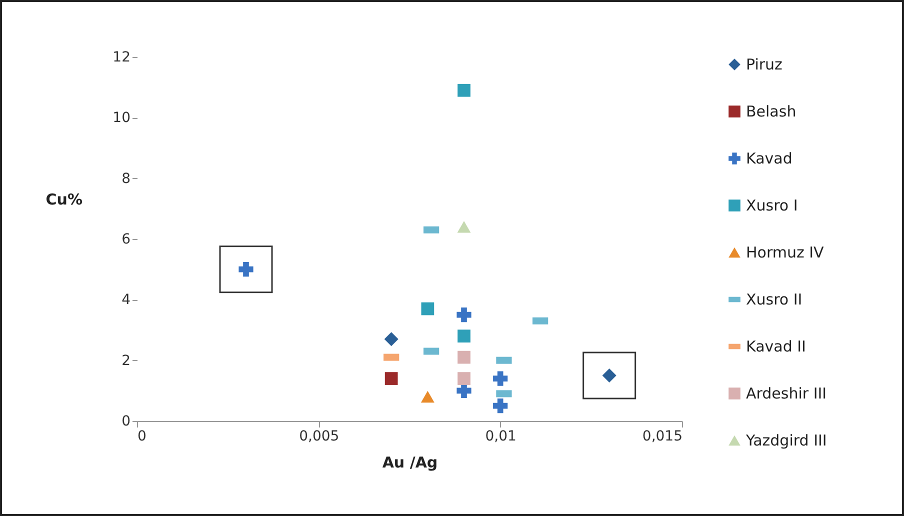 The width and height of the screenshot is (904, 516). Describe the element at coordinates (786, 393) in the screenshot. I see `legend-label: Ardeshir III` at that location.